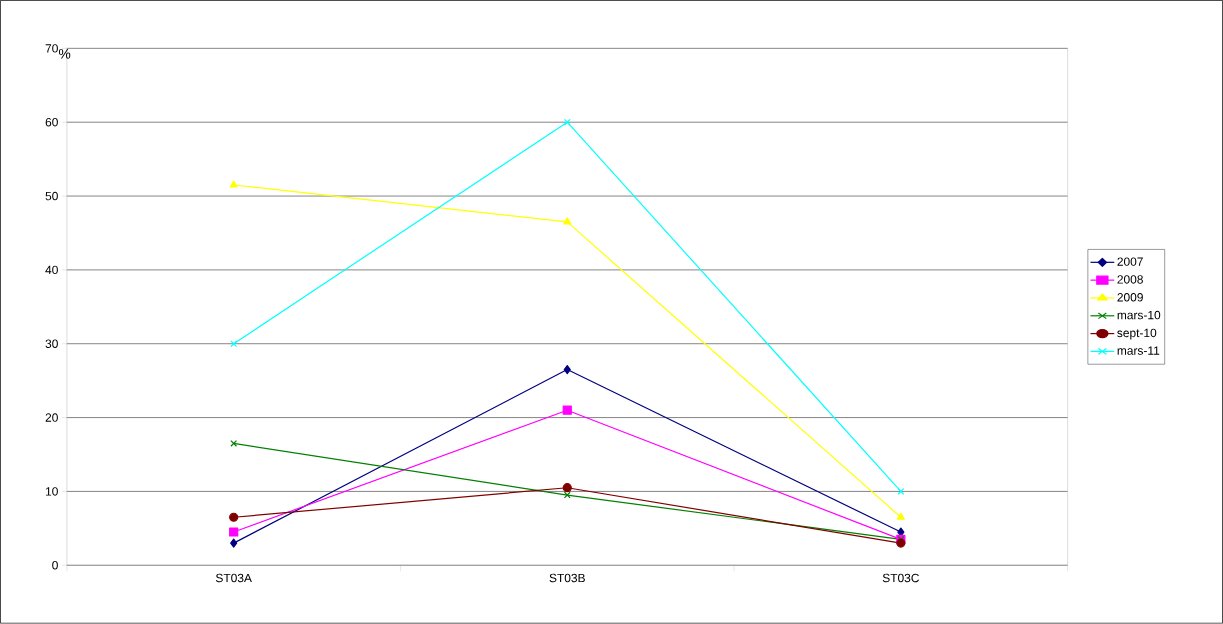 This screenshot has width=1223, height=624. I want to click on y-tick-label: 30, so click(51, 344).